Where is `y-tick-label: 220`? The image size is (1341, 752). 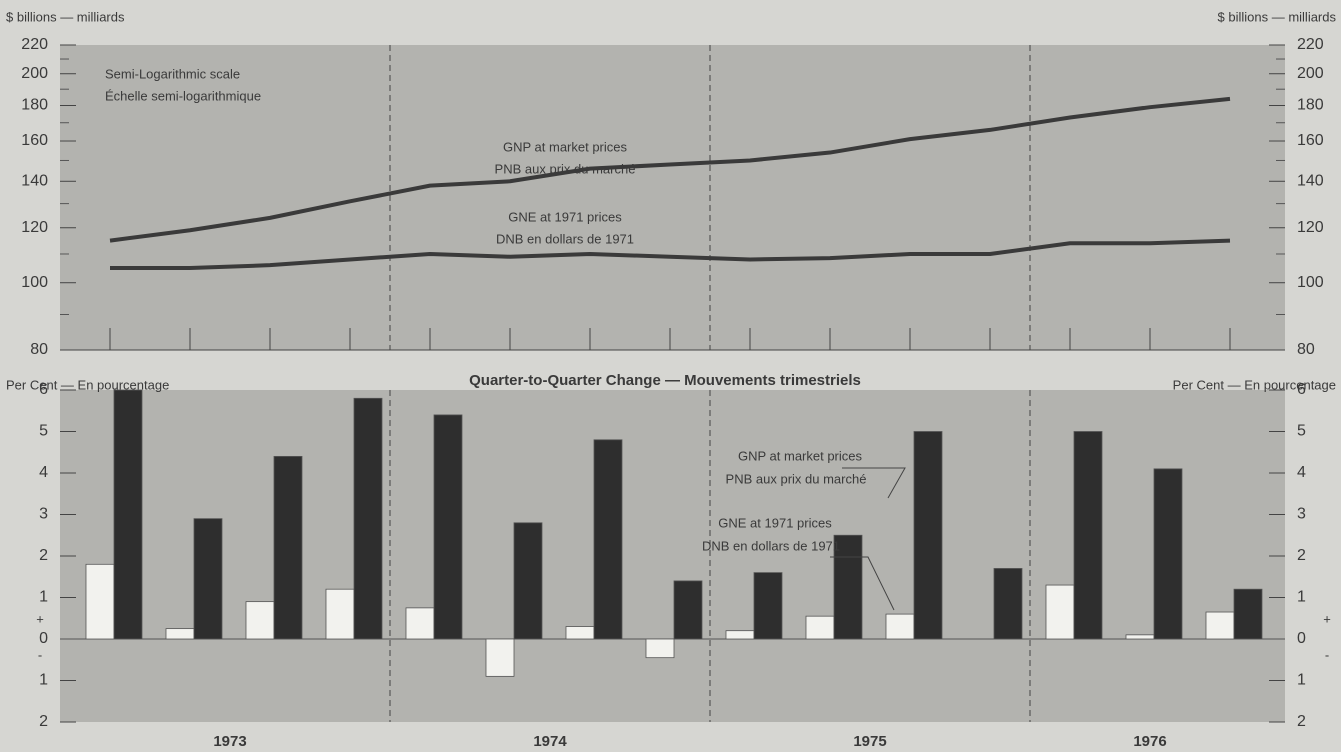
y-tick-label: 220 is located at coordinates (34, 44).